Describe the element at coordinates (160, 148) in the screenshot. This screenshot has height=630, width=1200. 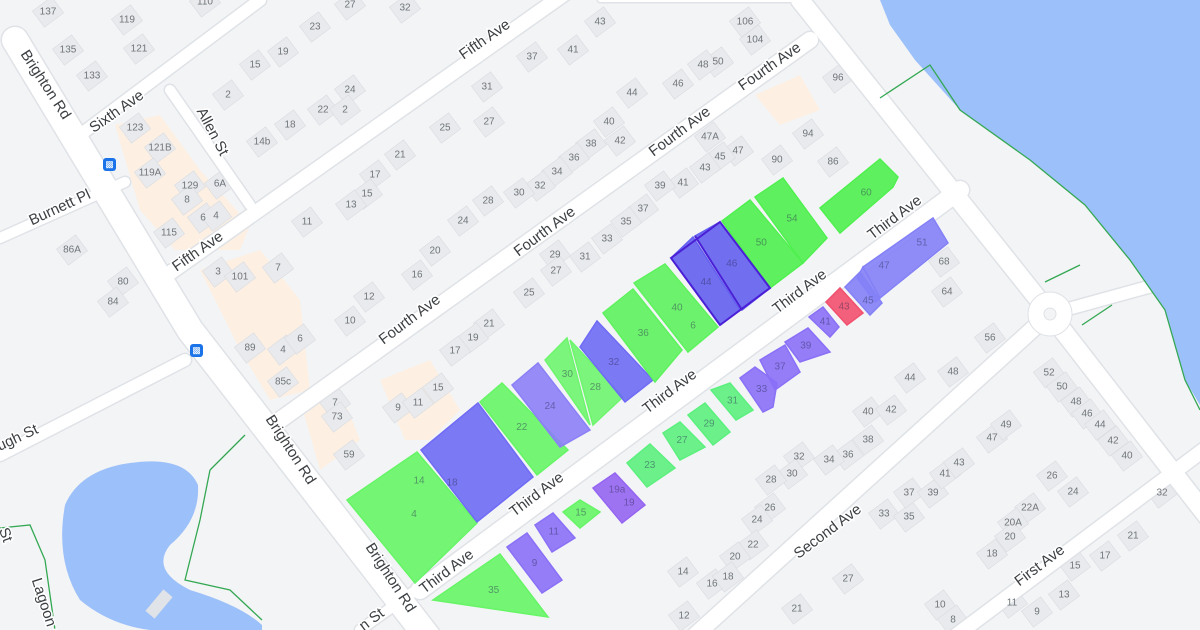
I see `house-number: 121B` at that location.